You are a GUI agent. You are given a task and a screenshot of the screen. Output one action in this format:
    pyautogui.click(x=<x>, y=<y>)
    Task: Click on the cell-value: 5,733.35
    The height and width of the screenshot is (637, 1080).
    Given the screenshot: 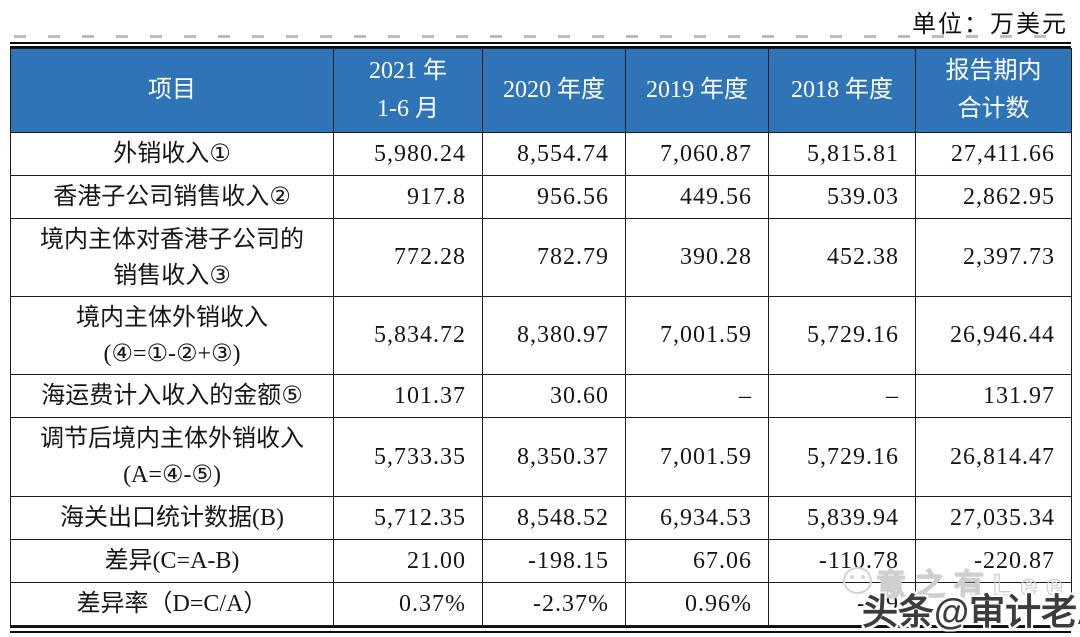 What is the action you would take?
    pyautogui.click(x=408, y=457)
    